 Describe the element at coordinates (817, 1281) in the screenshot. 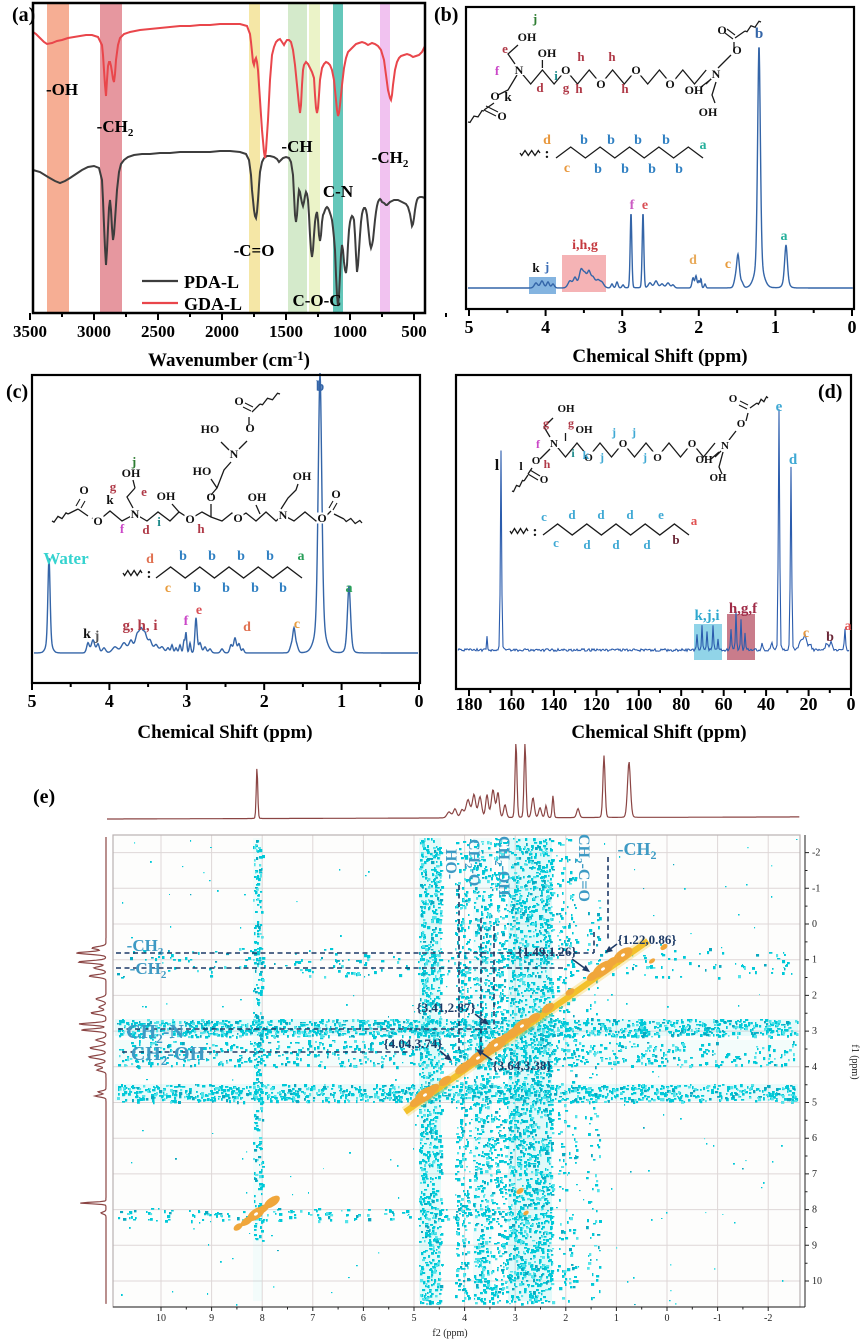

I see `svg-text: 10` at that location.